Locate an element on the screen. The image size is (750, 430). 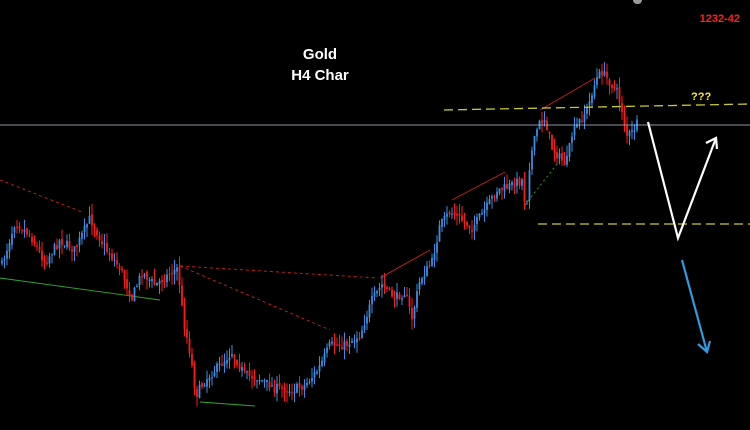
white-projection-arrow is located at coordinates (682, 181).